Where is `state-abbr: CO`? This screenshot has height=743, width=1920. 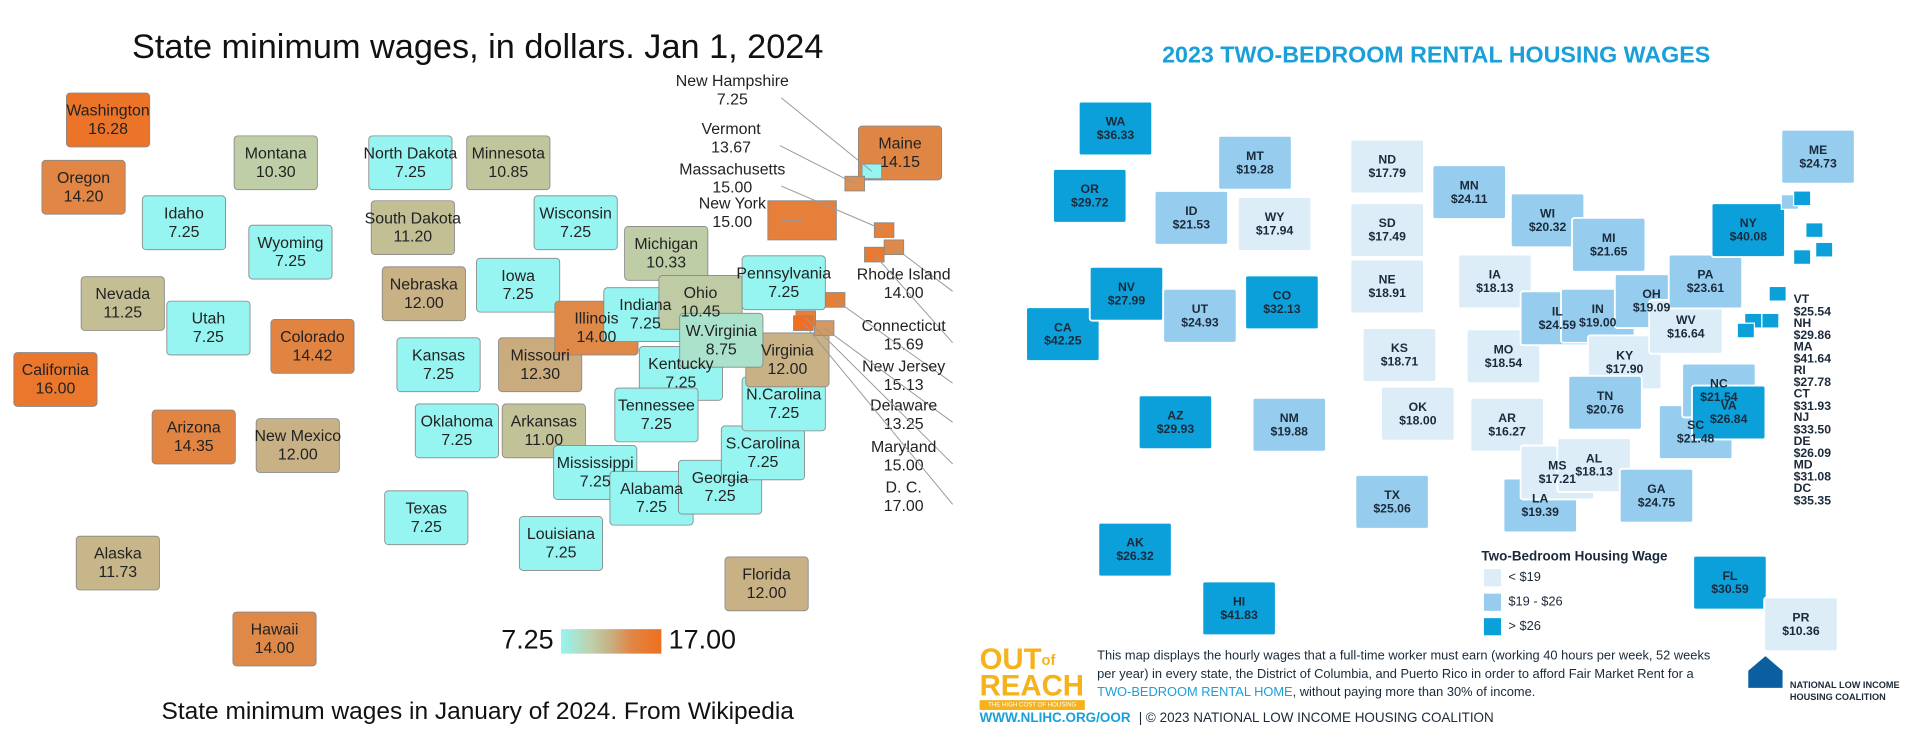 state-abbr: CO is located at coordinates (1282, 295).